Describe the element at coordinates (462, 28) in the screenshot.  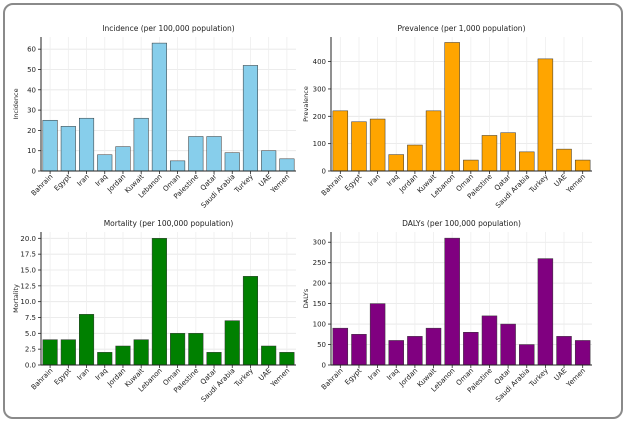
I see `chart-title: Prevalence (per 1,000 population)` at that location.